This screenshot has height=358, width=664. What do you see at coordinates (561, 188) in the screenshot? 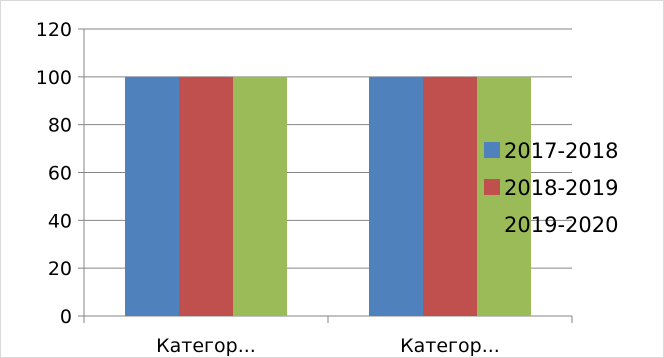
I see `legend-label: 2018-2019` at bounding box center [561, 188].